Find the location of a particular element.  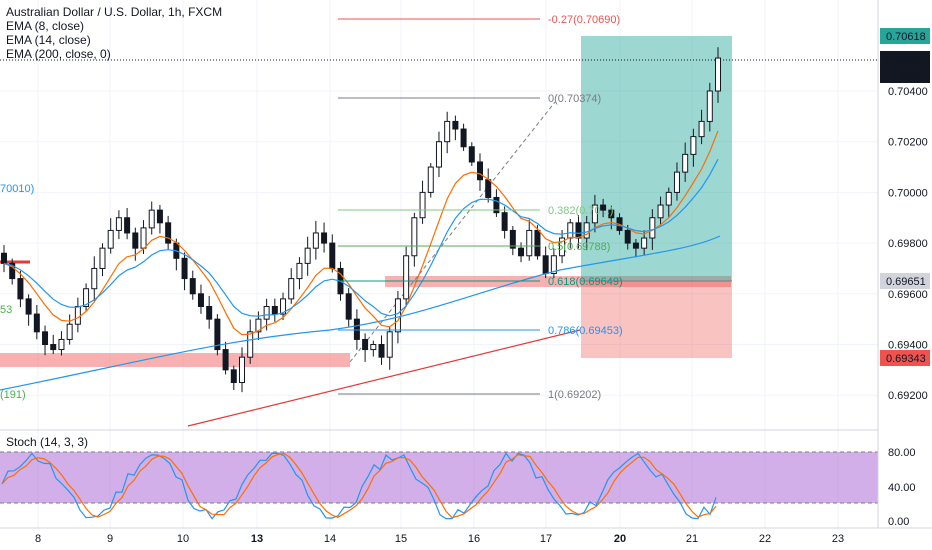

price-tick-label: 0.69200 is located at coordinates (908, 396).